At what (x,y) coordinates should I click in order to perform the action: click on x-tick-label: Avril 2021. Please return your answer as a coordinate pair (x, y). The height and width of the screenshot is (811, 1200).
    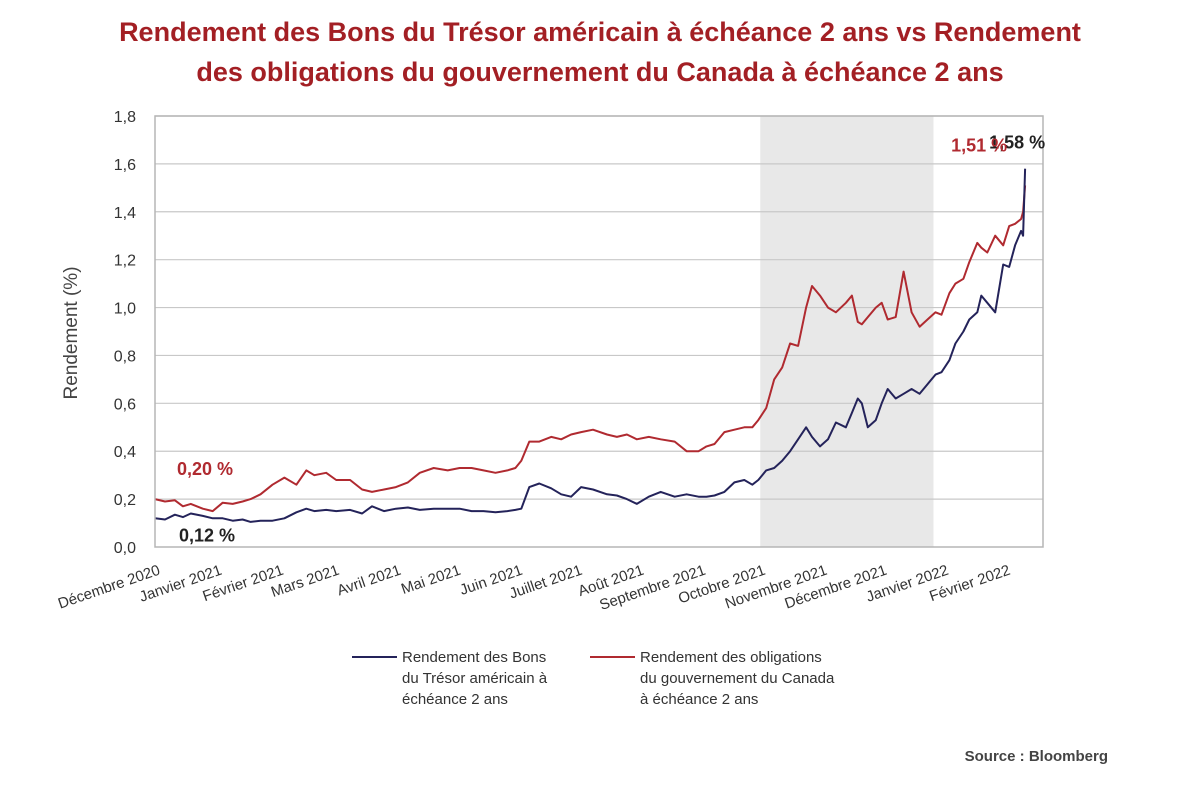
    Looking at the image, I should click on (369, 581).